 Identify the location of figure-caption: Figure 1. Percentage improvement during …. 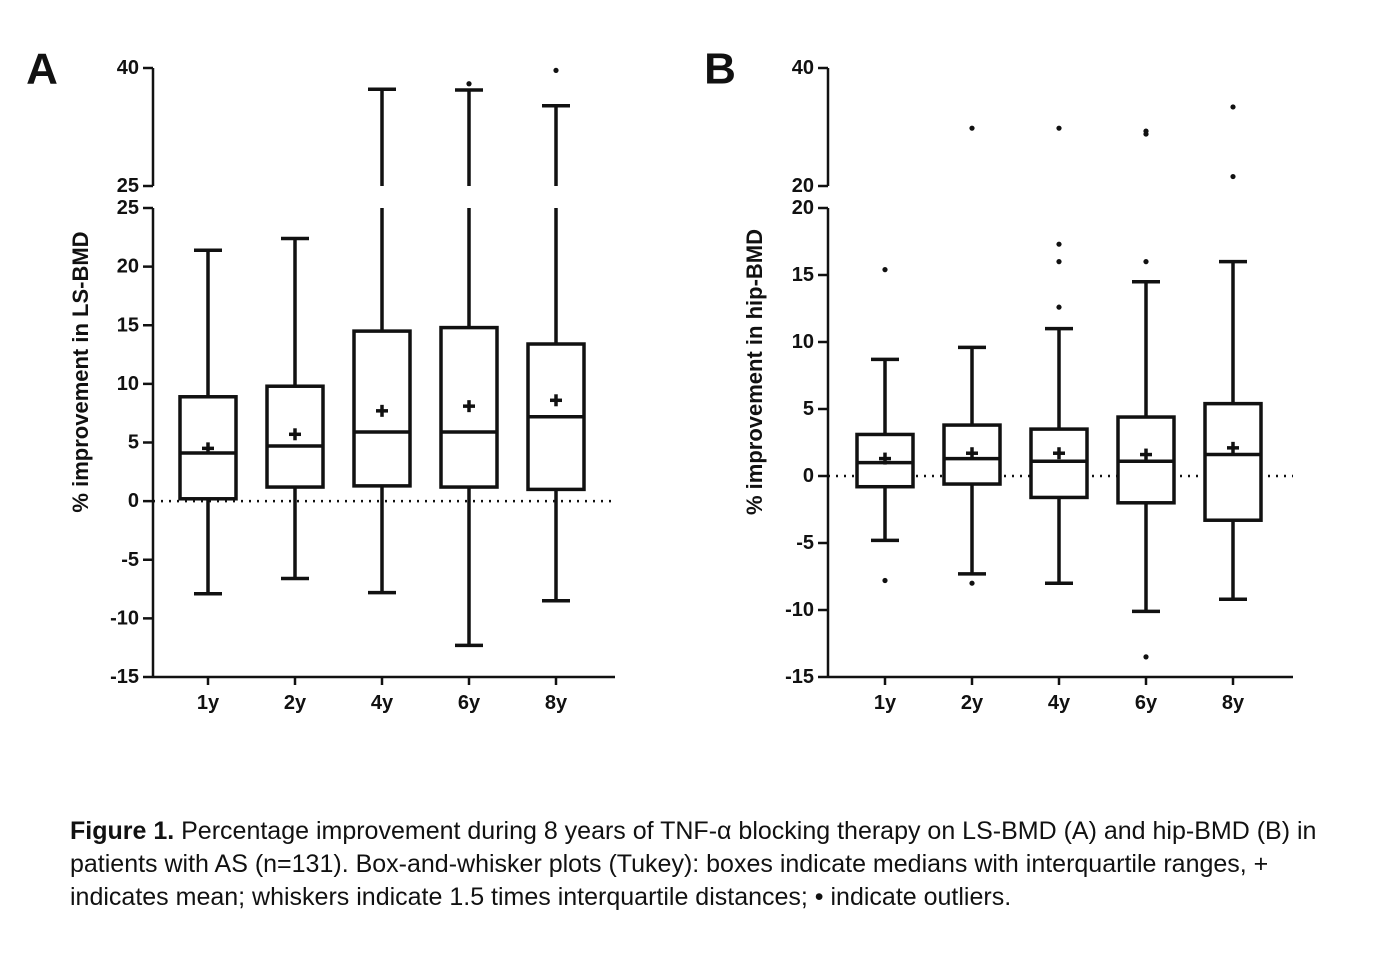
(715, 864).